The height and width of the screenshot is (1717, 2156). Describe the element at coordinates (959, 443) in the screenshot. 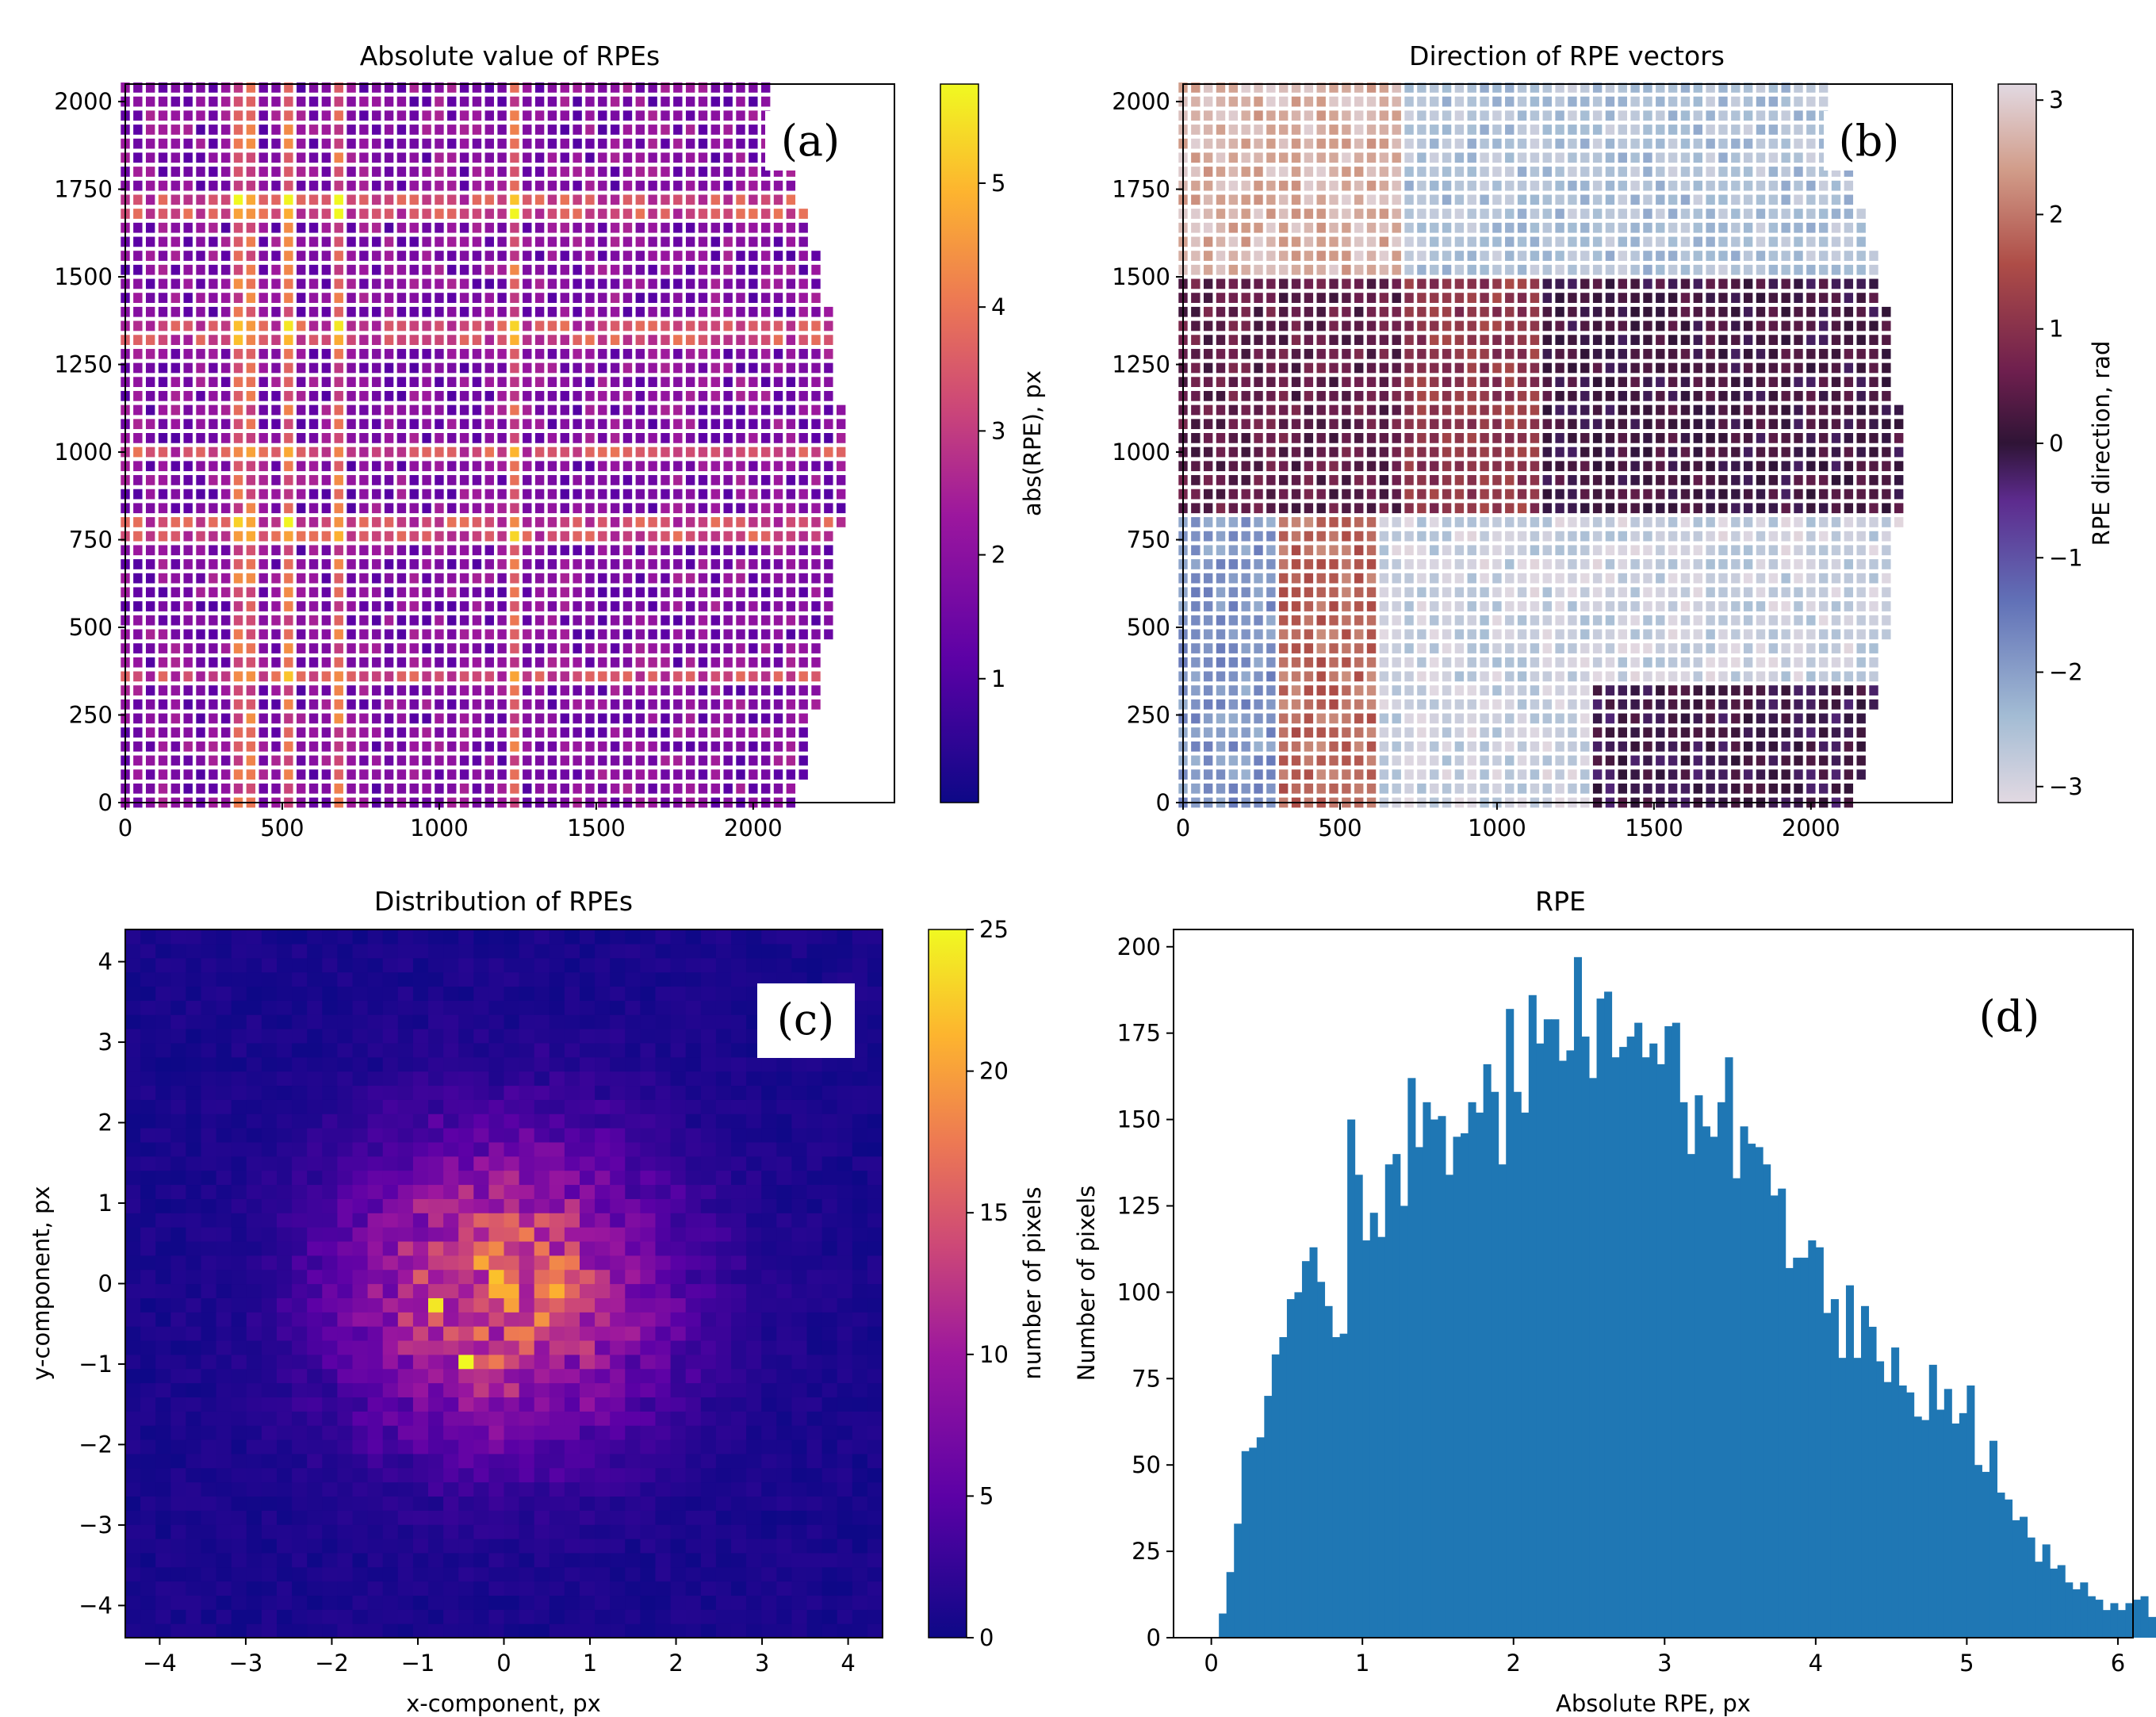

I see `panel-a-colorbar` at that location.